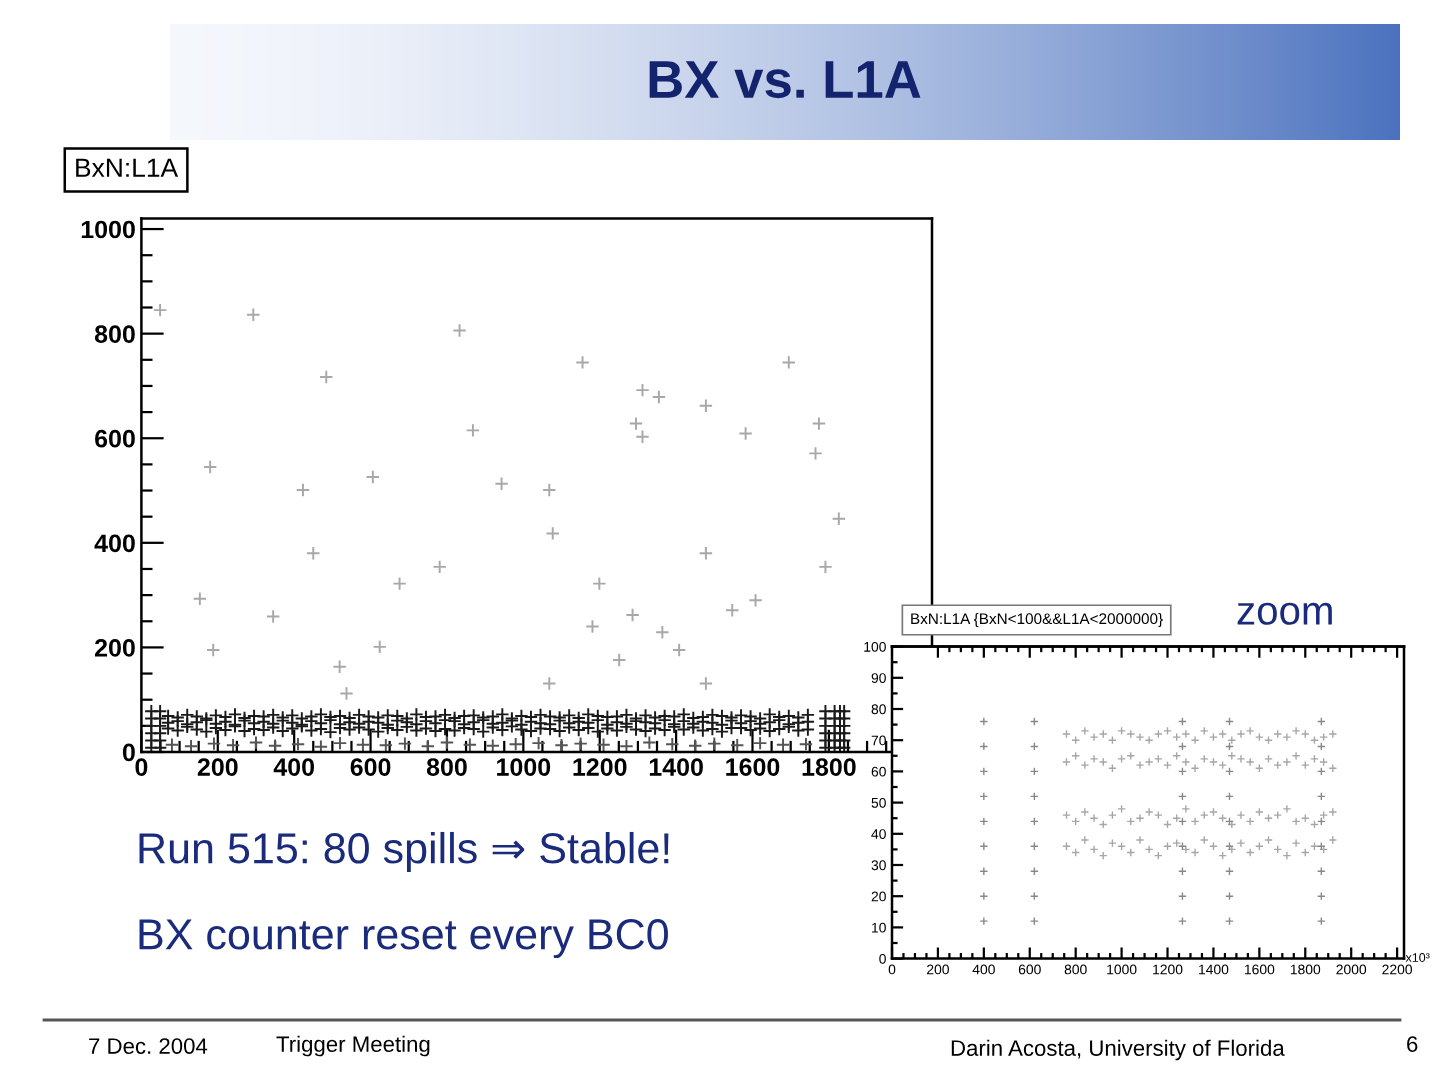 The width and height of the screenshot is (1440, 1080). I want to click on text: 7 Dec. 2004, so click(148, 1046).